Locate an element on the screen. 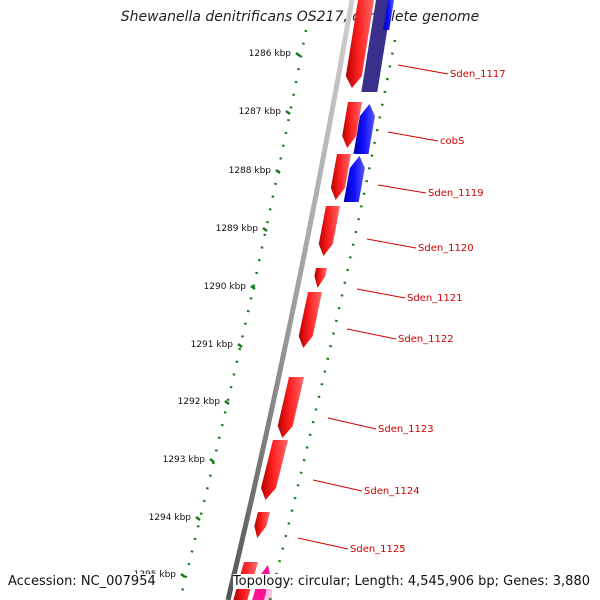 The width and height of the screenshot is (600, 600). gene-reverse-edge is located at coordinates (388, 15).